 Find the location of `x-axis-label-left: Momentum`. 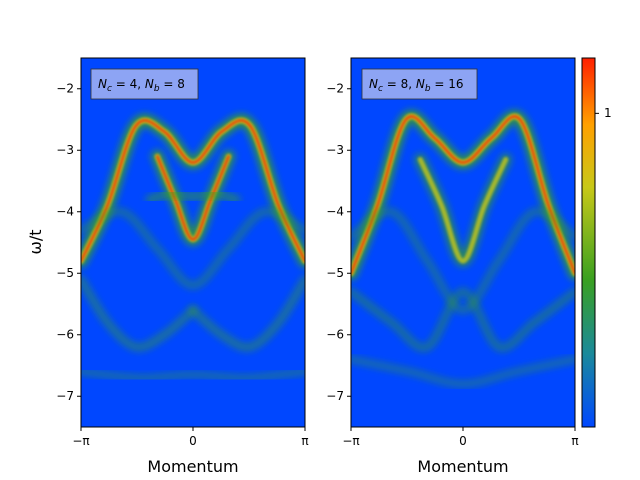

x-axis-label-left: Momentum is located at coordinates (192, 466).